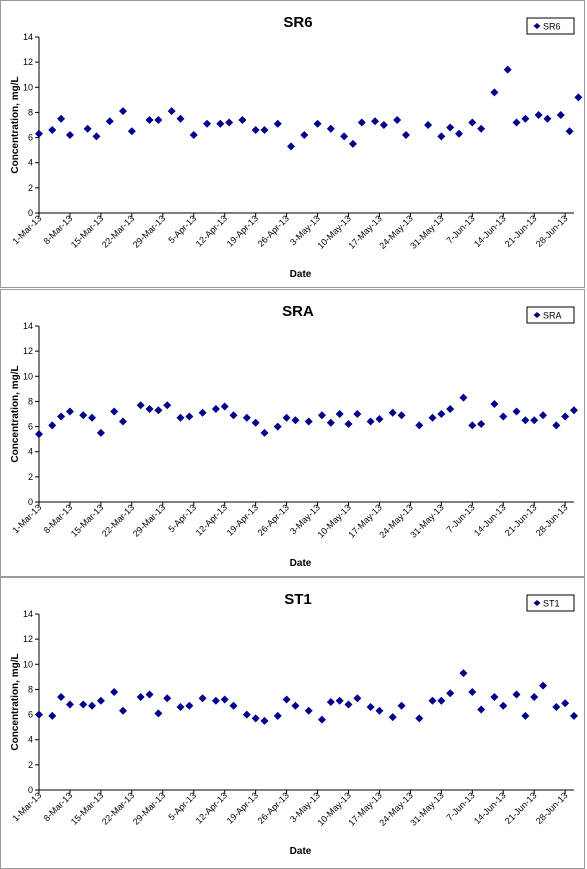 This screenshot has width=587, height=869. What do you see at coordinates (30, 213) in the screenshot?
I see `y-tick-label: 0` at bounding box center [30, 213].